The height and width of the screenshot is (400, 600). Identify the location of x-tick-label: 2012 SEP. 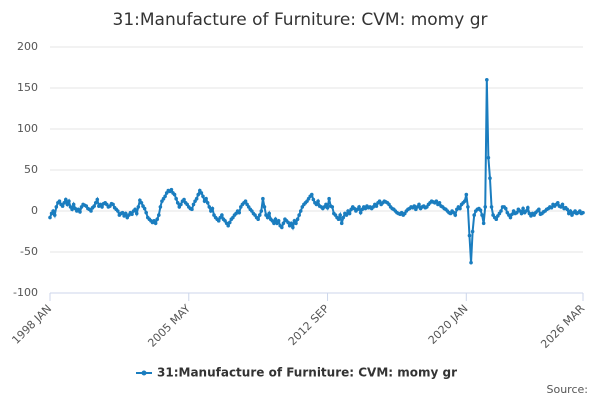
(309, 325).